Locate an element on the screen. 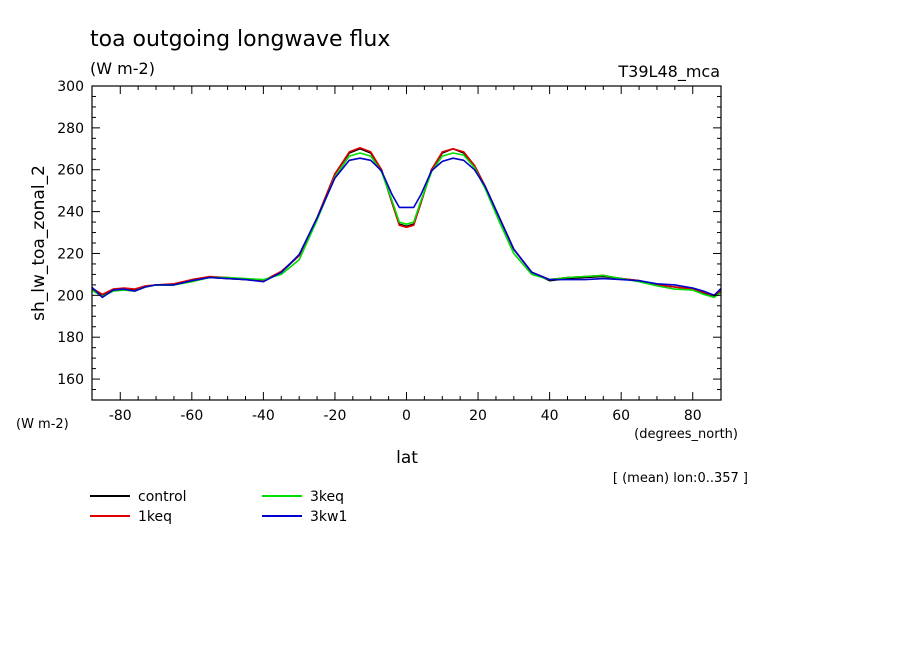 Image resolution: width=904 pixels, height=654 pixels. x-axis-label: lat is located at coordinates (407, 458).